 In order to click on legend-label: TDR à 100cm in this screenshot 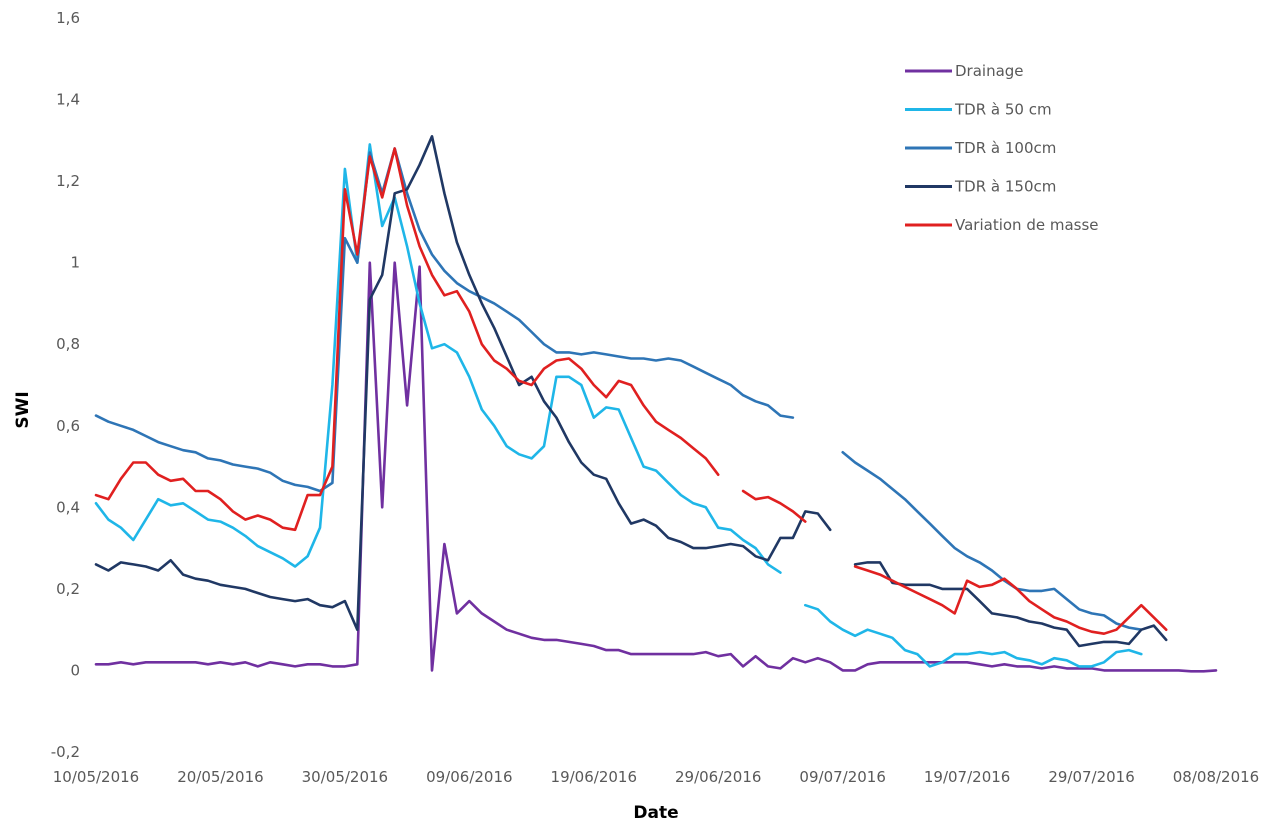, I will do `click(1005, 148)`.